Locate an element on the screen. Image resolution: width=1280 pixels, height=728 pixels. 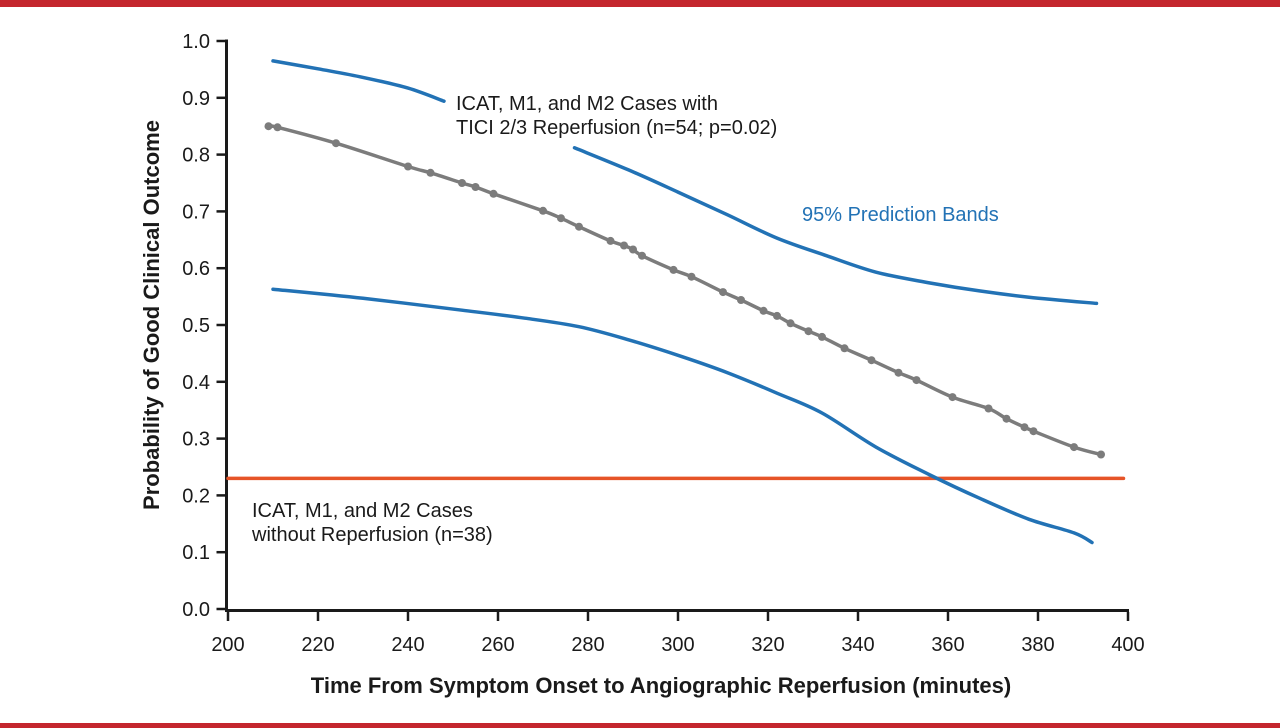
y-tick-label: 0.7 is located at coordinates (196, 212).